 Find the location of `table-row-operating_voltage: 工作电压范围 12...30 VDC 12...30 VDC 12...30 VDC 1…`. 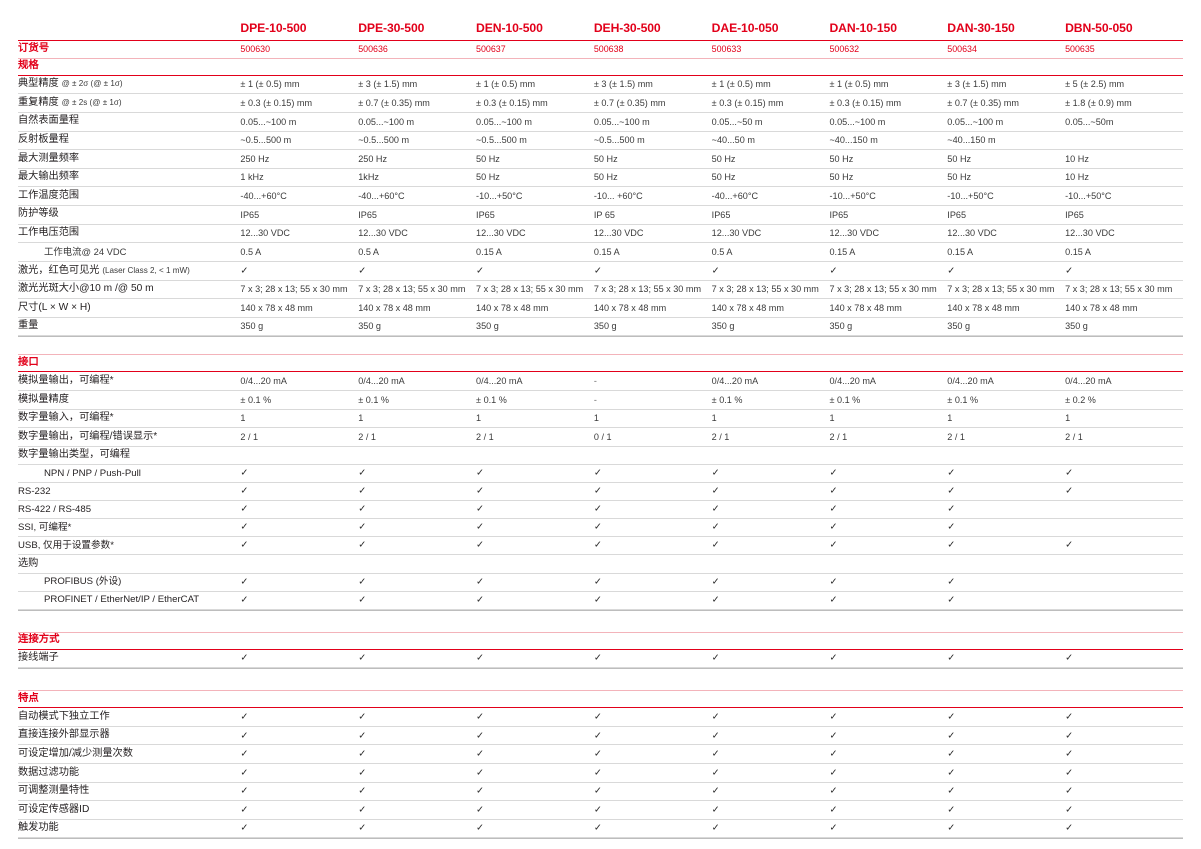

table-row-operating_voltage: 工作电压范围 12...30 VDC 12...30 VDC 12...30 VDC 1… is located at coordinates (600, 234).